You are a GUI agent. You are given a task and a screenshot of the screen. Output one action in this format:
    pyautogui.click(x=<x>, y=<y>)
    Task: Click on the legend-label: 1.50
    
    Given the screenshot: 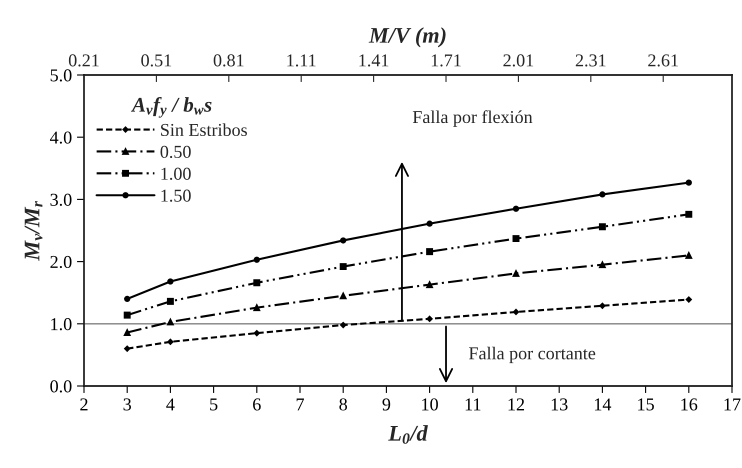 What is the action you would take?
    pyautogui.click(x=176, y=196)
    